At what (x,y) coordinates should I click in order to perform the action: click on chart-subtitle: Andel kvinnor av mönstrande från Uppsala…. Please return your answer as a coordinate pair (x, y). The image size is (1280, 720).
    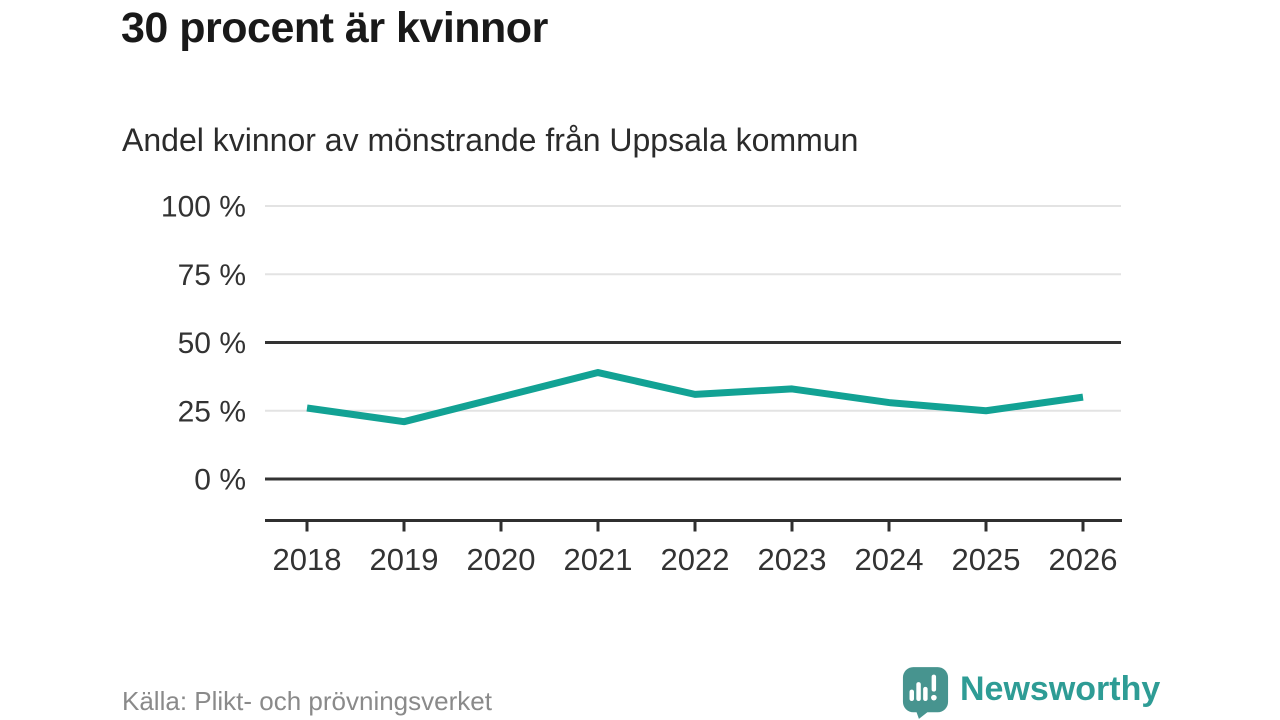
    Looking at the image, I should click on (490, 140).